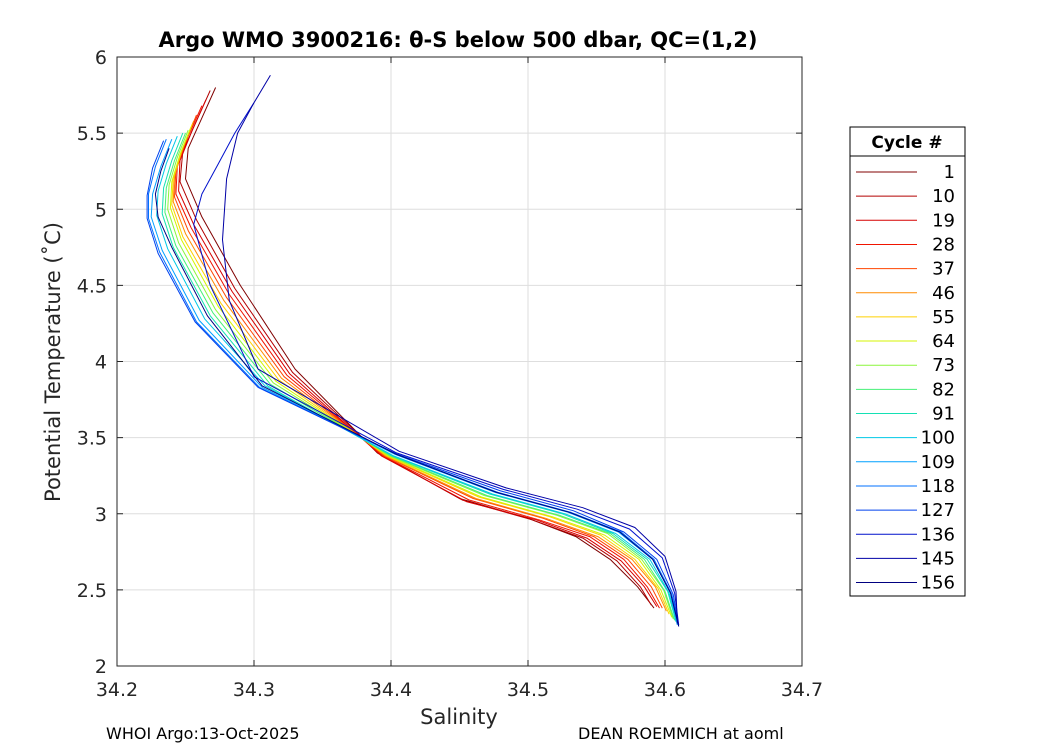 The height and width of the screenshot is (750, 1050). What do you see at coordinates (101, 58) in the screenshot?
I see `y-tick-label: 6` at bounding box center [101, 58].